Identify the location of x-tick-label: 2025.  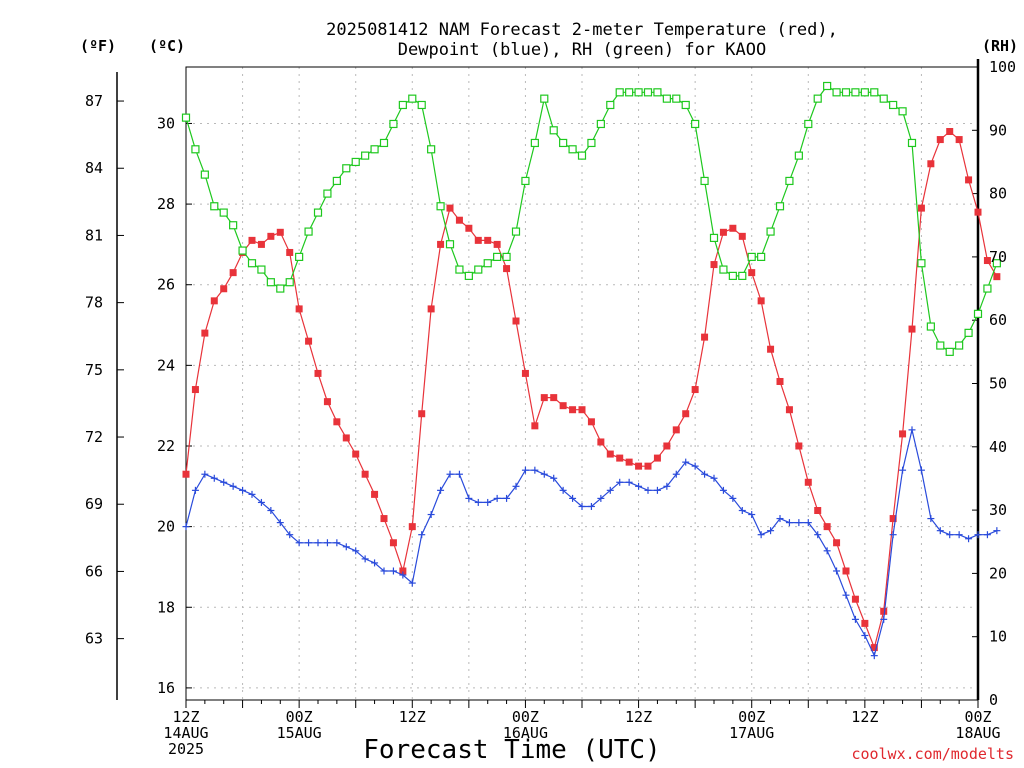
(186, 749).